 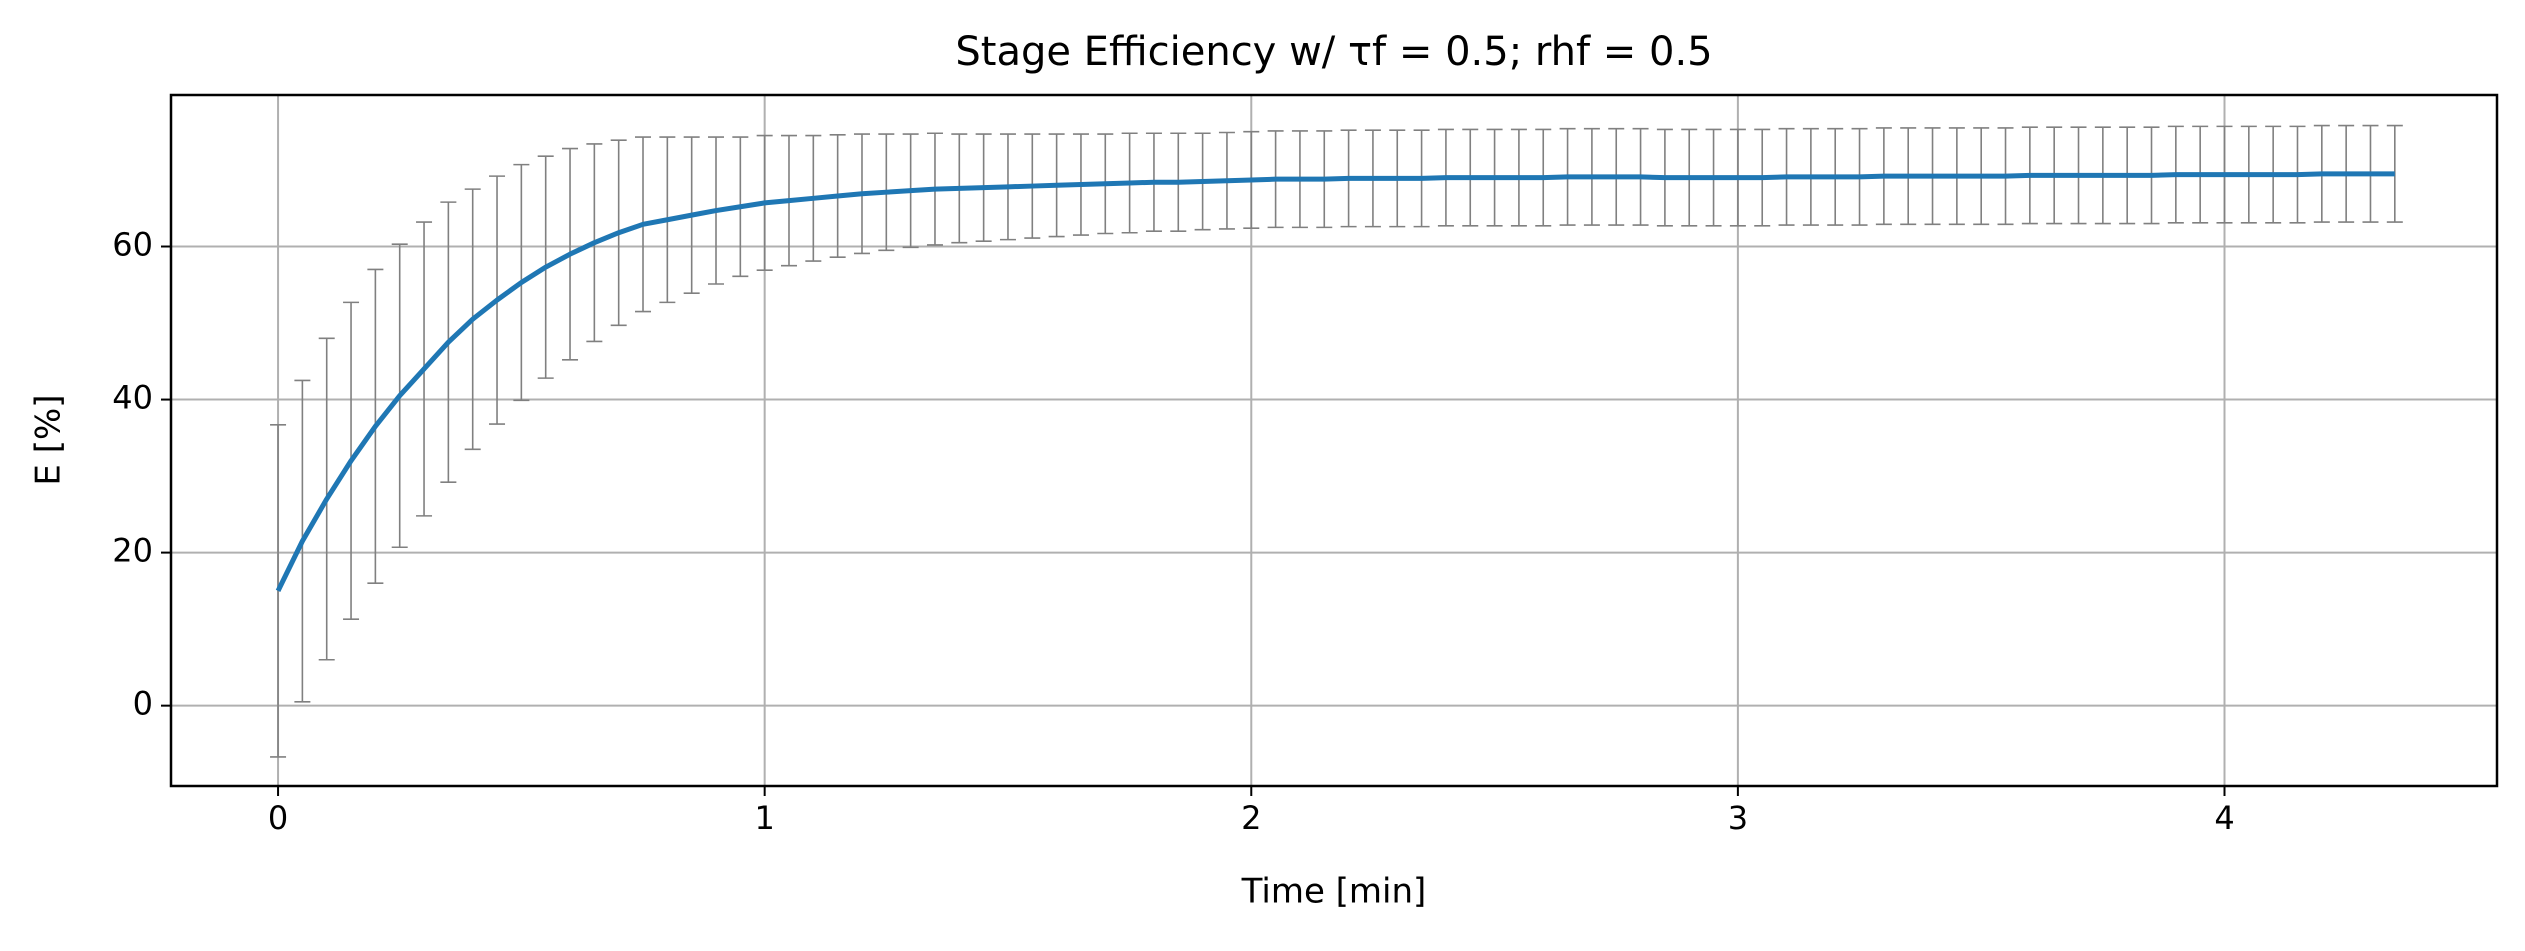 What do you see at coordinates (49, 439) in the screenshot?
I see `y-axis-label: E [%]` at bounding box center [49, 439].